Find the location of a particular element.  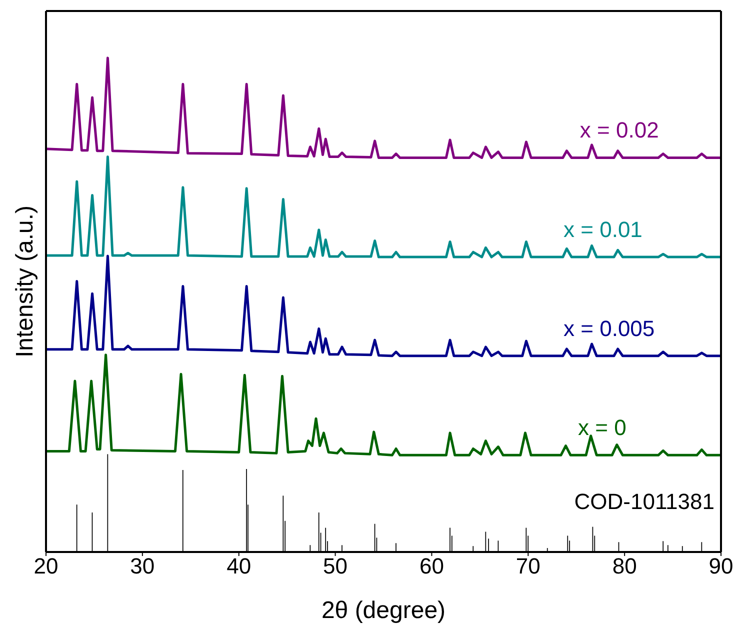

x-tick-label: 30 is located at coordinates (142, 566).